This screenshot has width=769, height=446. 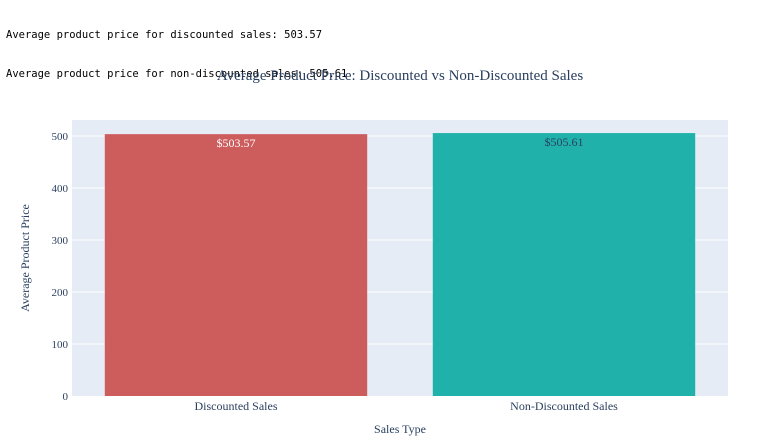 What do you see at coordinates (236, 406) in the screenshot?
I see `x-tick-label: Discounted Sales` at bounding box center [236, 406].